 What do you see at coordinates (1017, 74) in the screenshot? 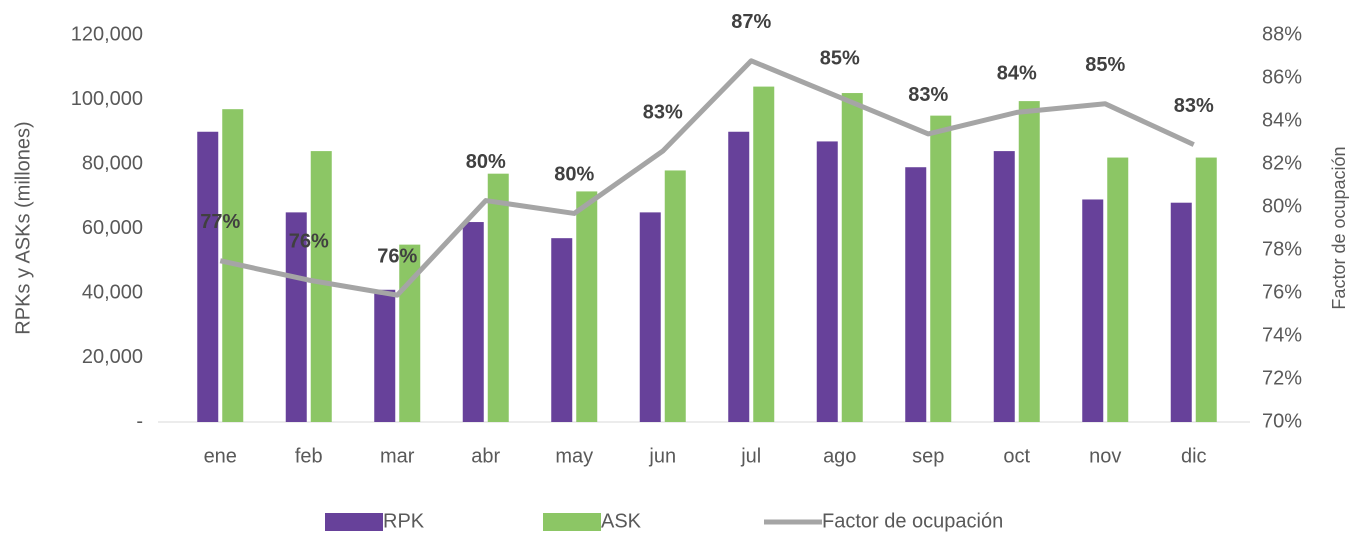
I see `data-label: 84%` at bounding box center [1017, 74].